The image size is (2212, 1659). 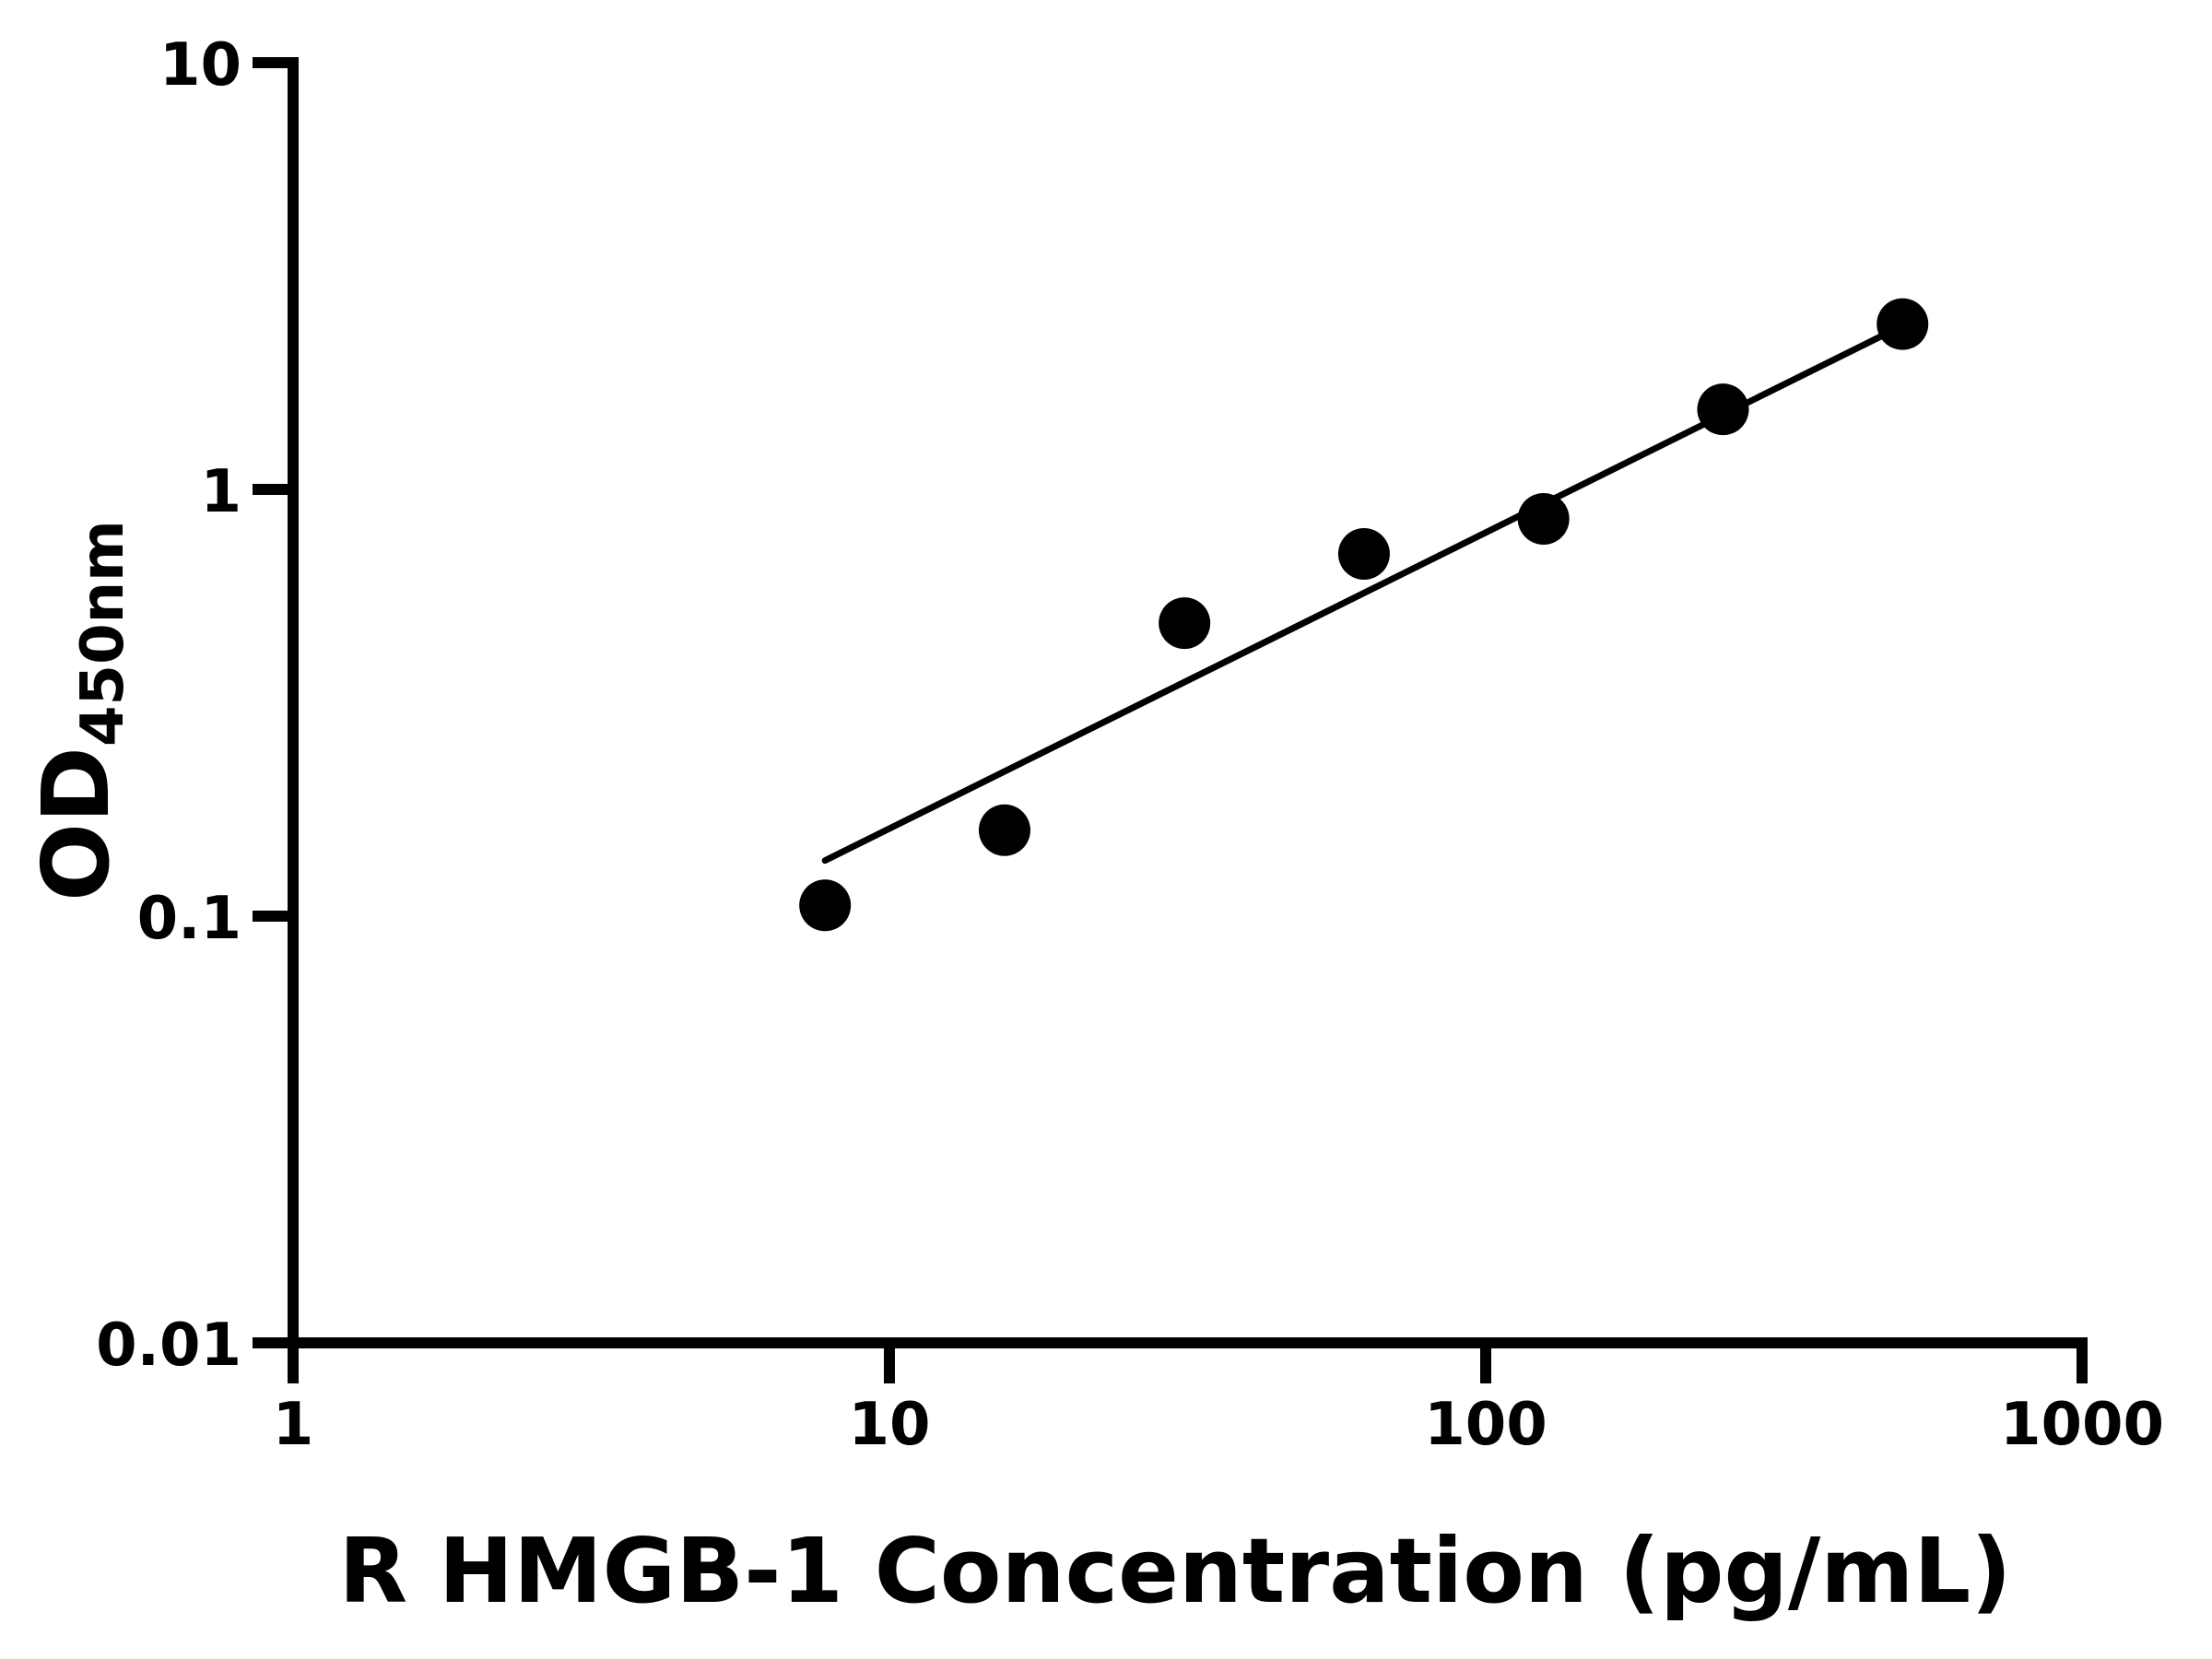 I want to click on y-tick-label-10: 10, so click(x=200, y=65).